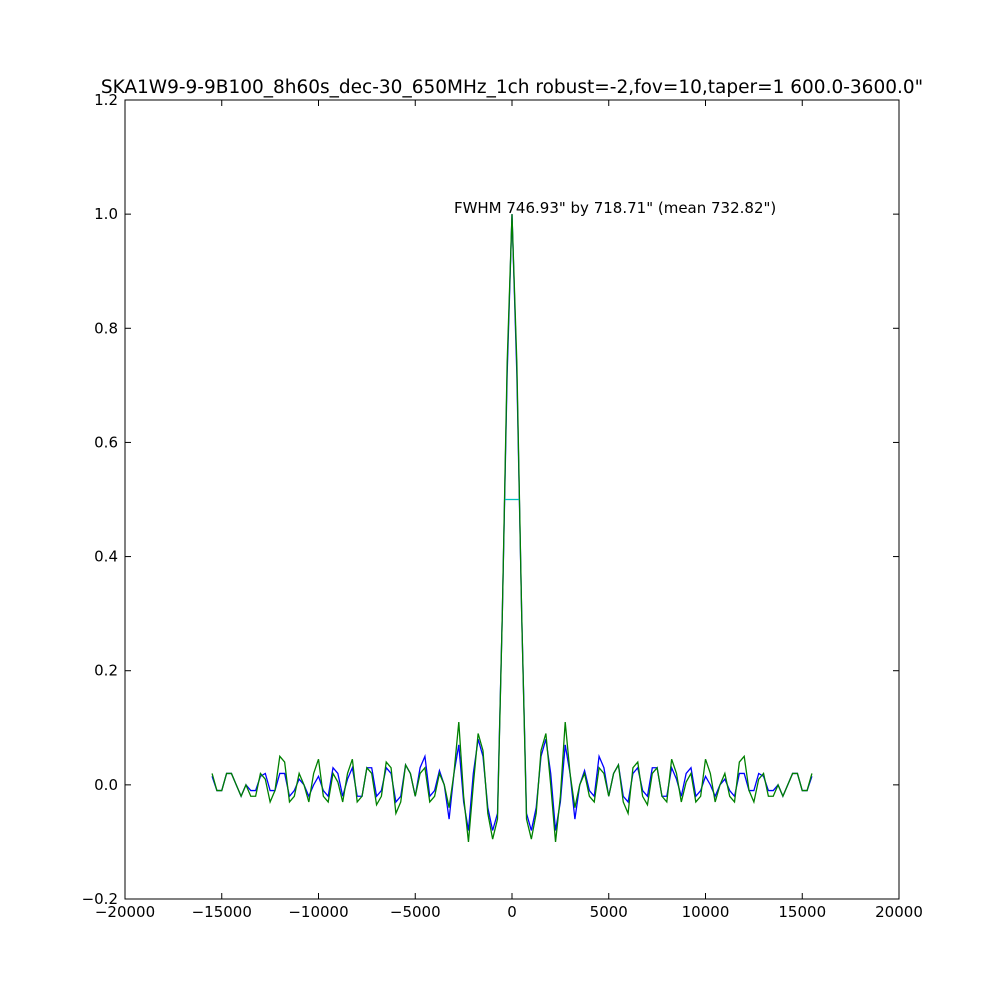  I want to click on y-tick-label: 0.8, so click(106, 328).